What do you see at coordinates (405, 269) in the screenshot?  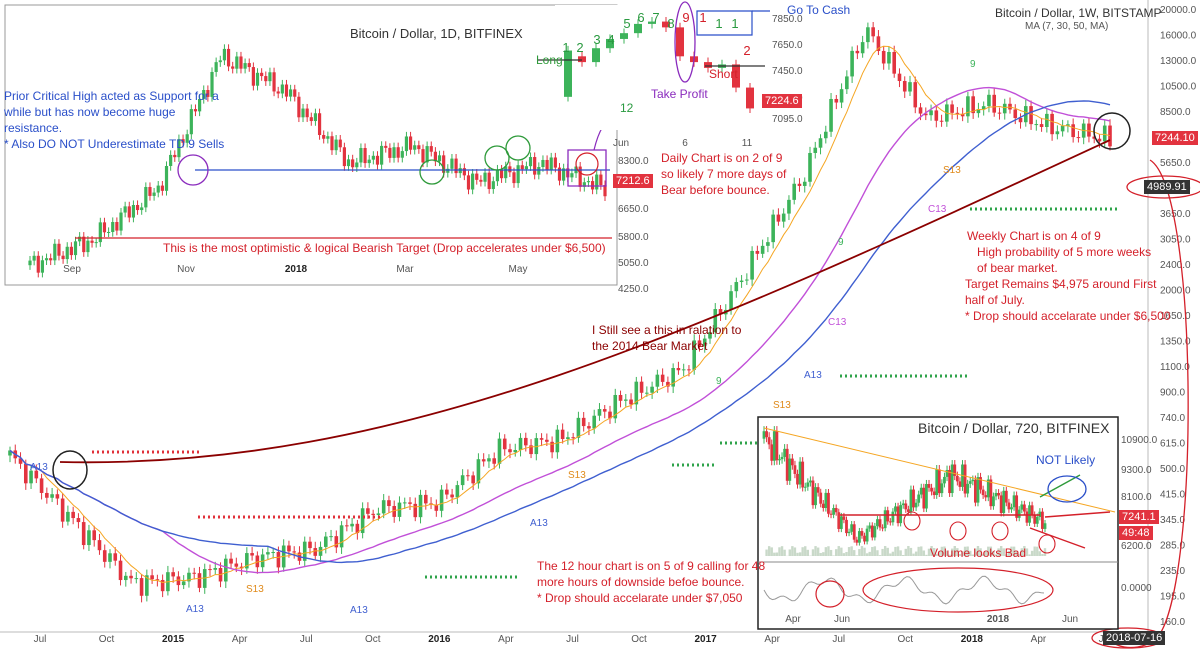 I see `daily-x-tick-label: Mar` at bounding box center [405, 269].